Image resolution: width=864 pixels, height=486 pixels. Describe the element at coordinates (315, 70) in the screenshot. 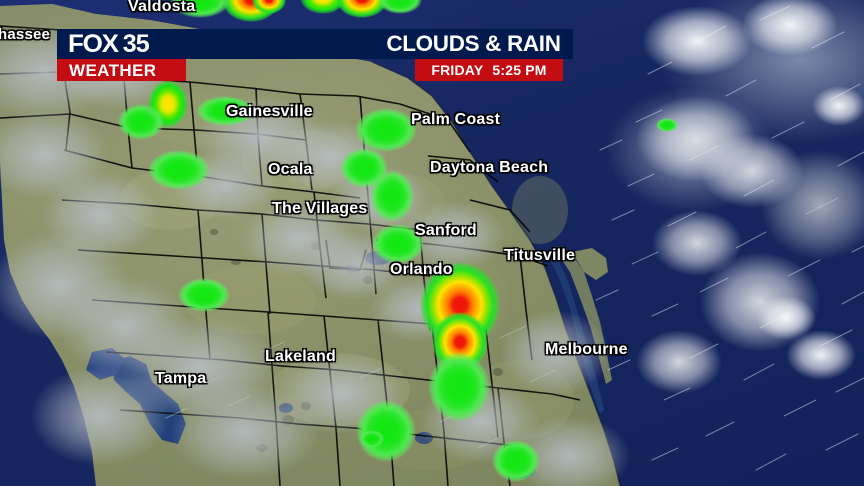

I see `banner-bottom-bar: WEATHER FRIDAY 5:25 PM` at that location.